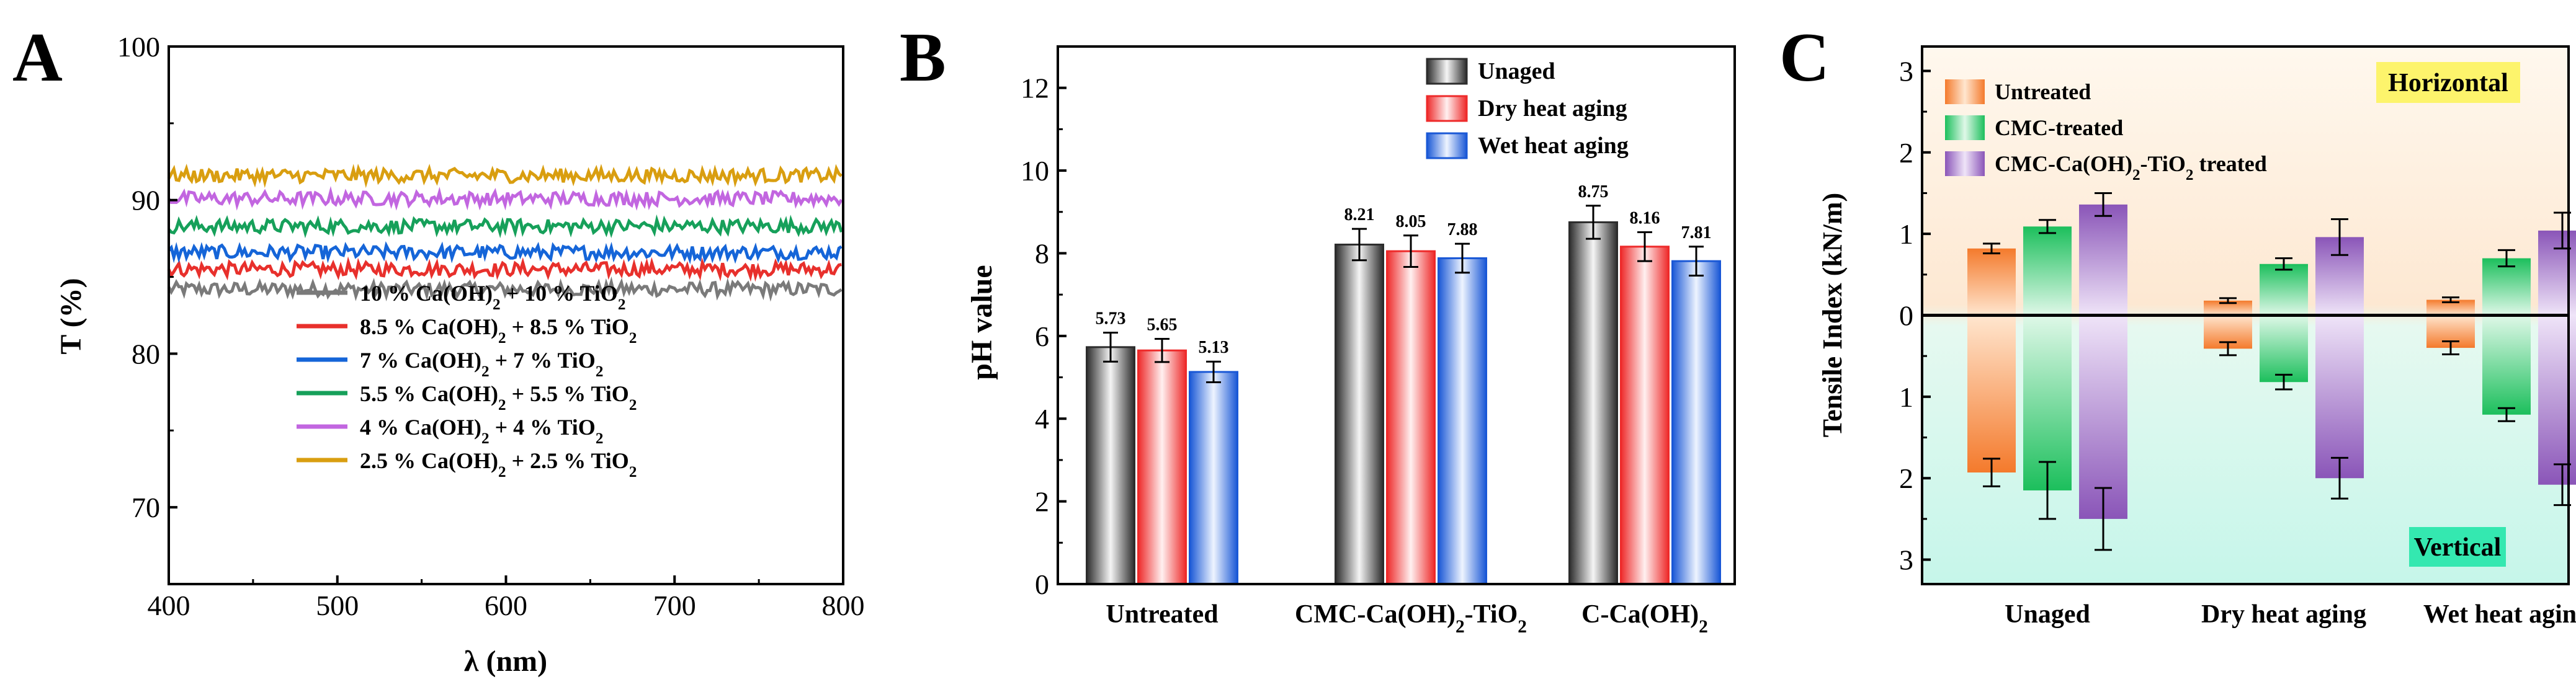 The image size is (2576, 687). Describe the element at coordinates (71, 316) in the screenshot. I see `panel-a-ylabel: T (%)` at that location.